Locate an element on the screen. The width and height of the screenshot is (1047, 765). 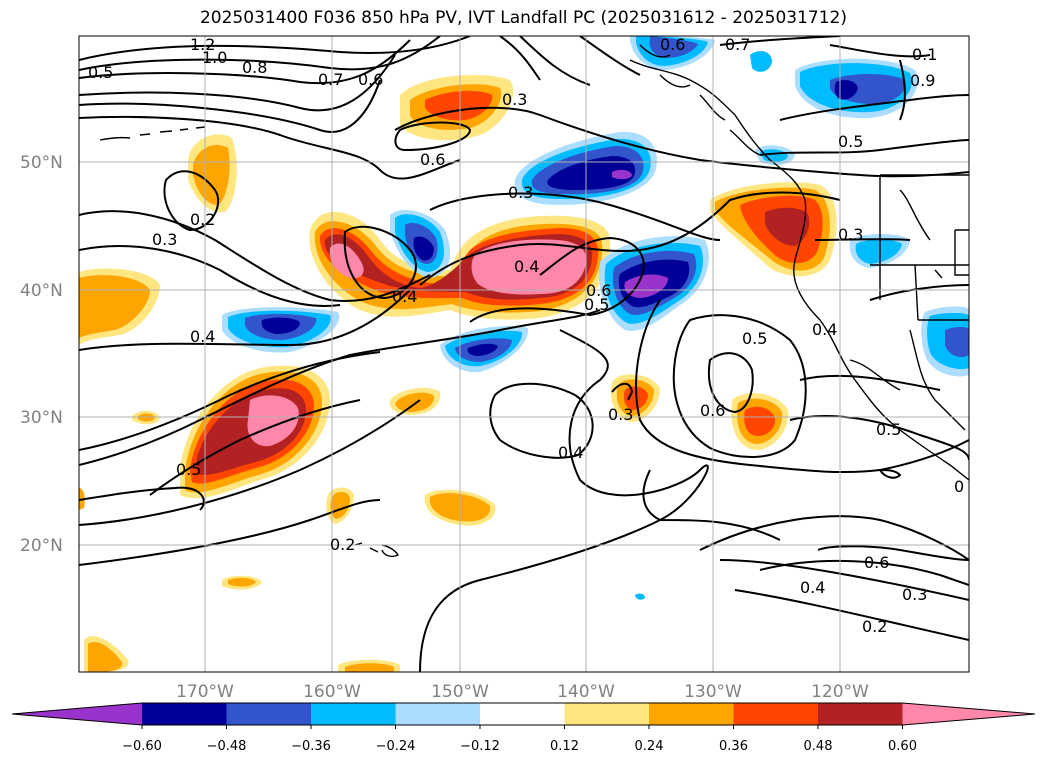
lon-labels: 170°W 160°W 150°W 140°W 130°W 120°W is located at coordinates (522, 692).